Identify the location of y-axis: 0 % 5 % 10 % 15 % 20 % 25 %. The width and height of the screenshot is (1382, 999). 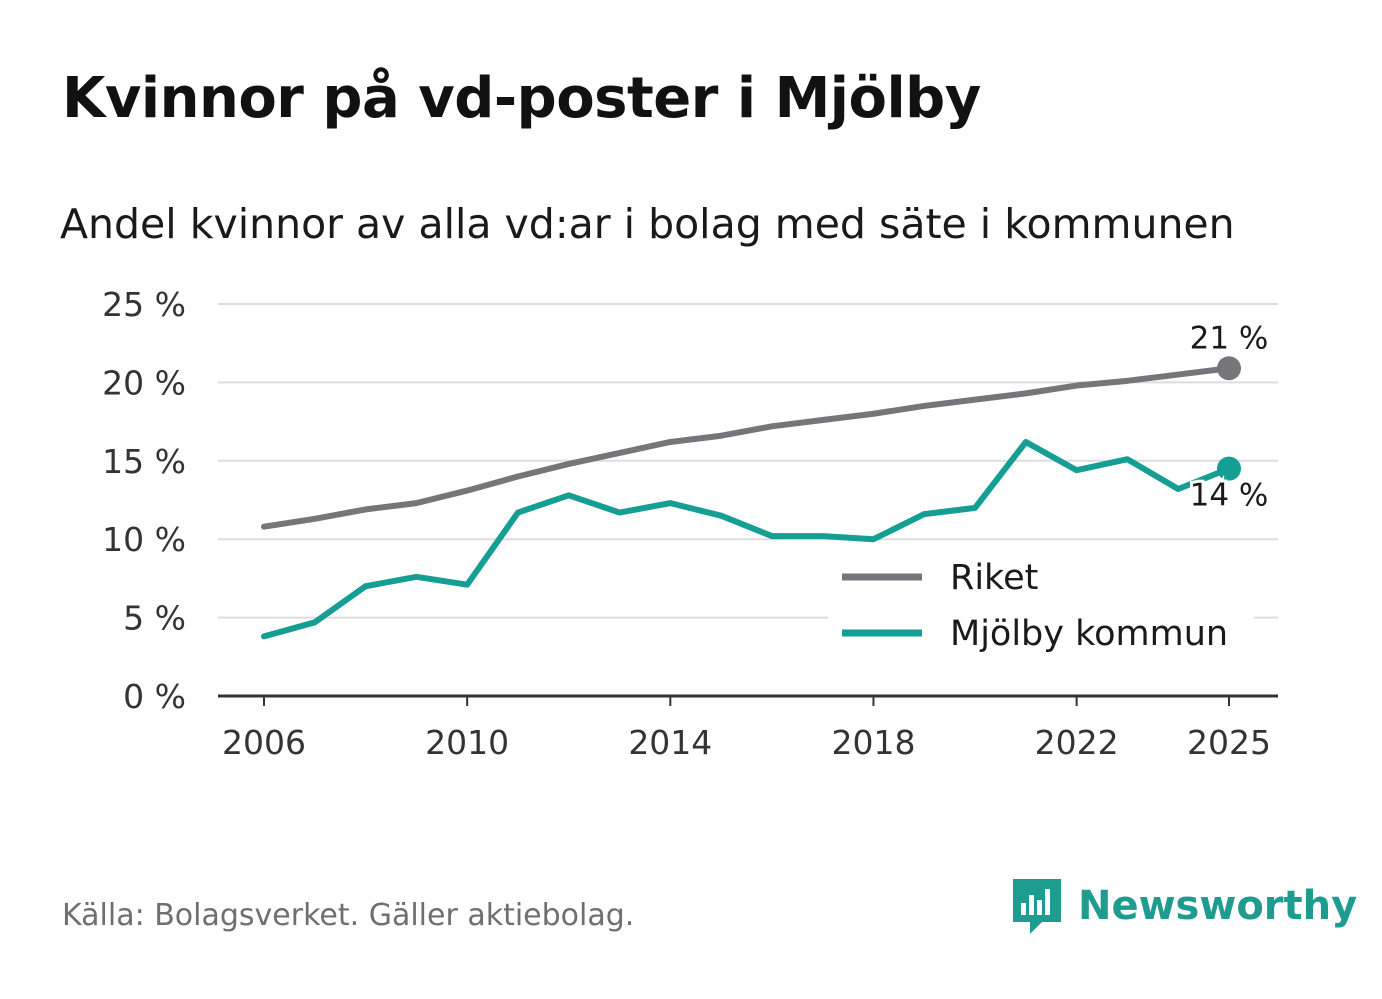
(144, 500).